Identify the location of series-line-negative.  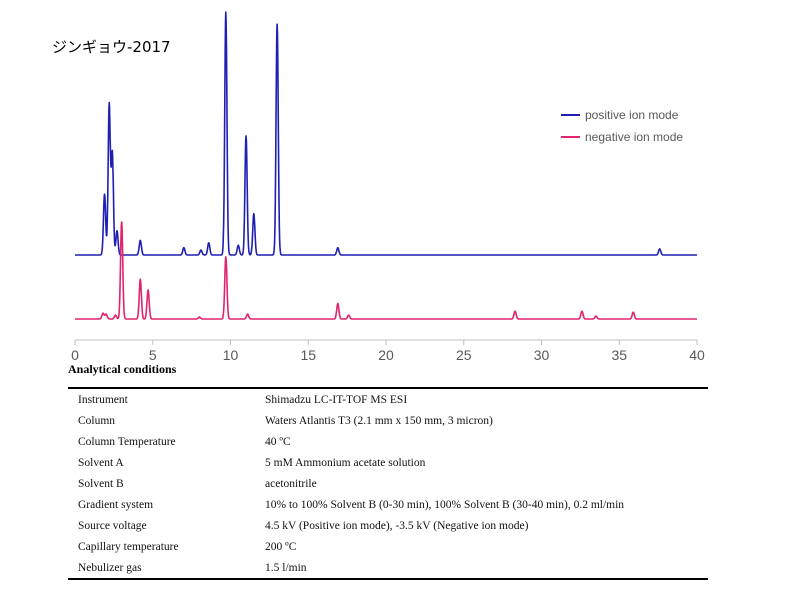
(386, 270).